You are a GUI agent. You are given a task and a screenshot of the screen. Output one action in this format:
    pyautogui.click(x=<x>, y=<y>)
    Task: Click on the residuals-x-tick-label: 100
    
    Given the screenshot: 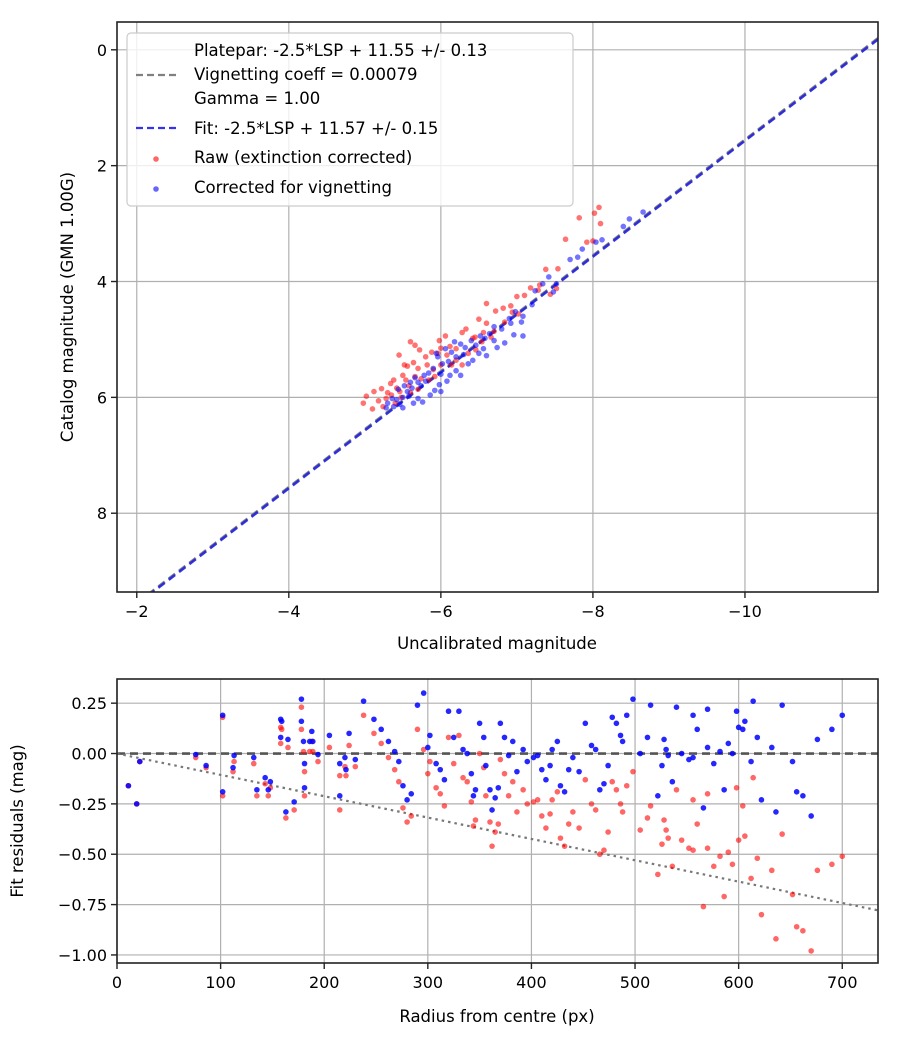 What is the action you would take?
    pyautogui.click(x=220, y=982)
    